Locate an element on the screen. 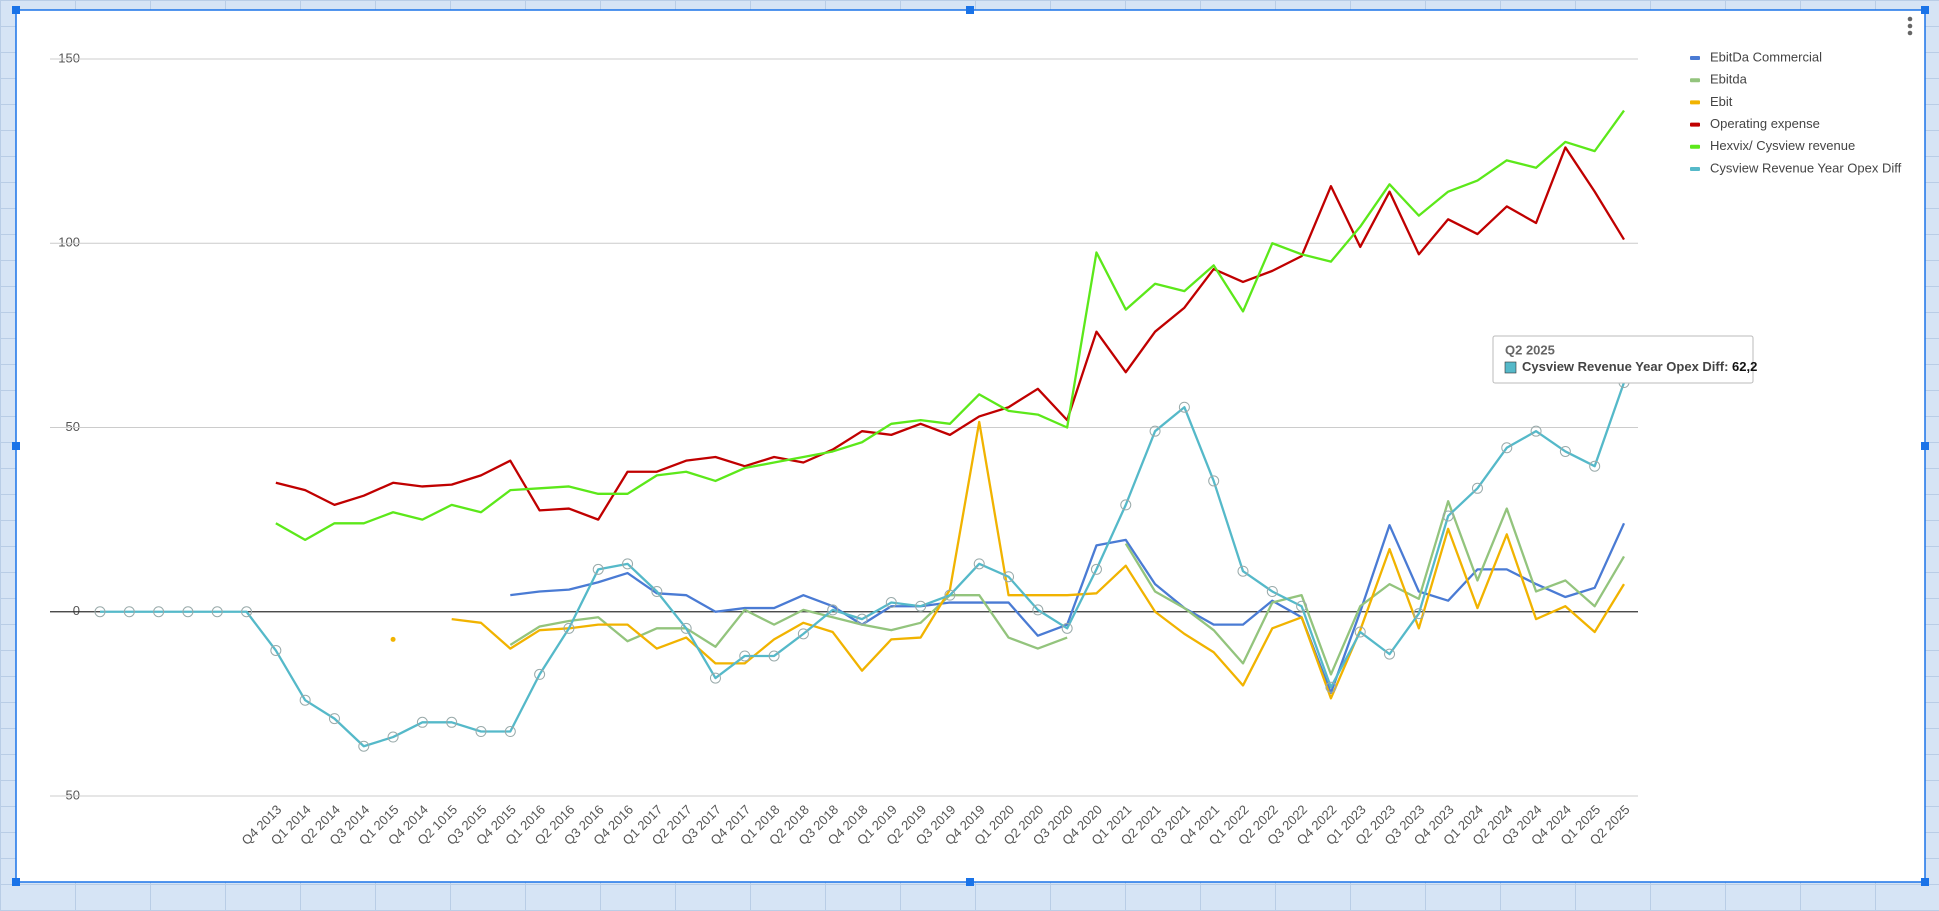  y-tick-label: -50 is located at coordinates (70, 794).